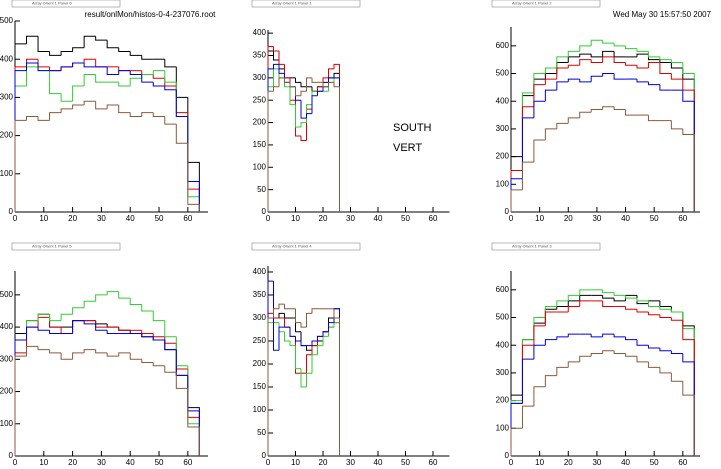 This screenshot has width=721, height=469. What do you see at coordinates (568, 218) in the screenshot?
I see `x-tick-label: 20` at bounding box center [568, 218].